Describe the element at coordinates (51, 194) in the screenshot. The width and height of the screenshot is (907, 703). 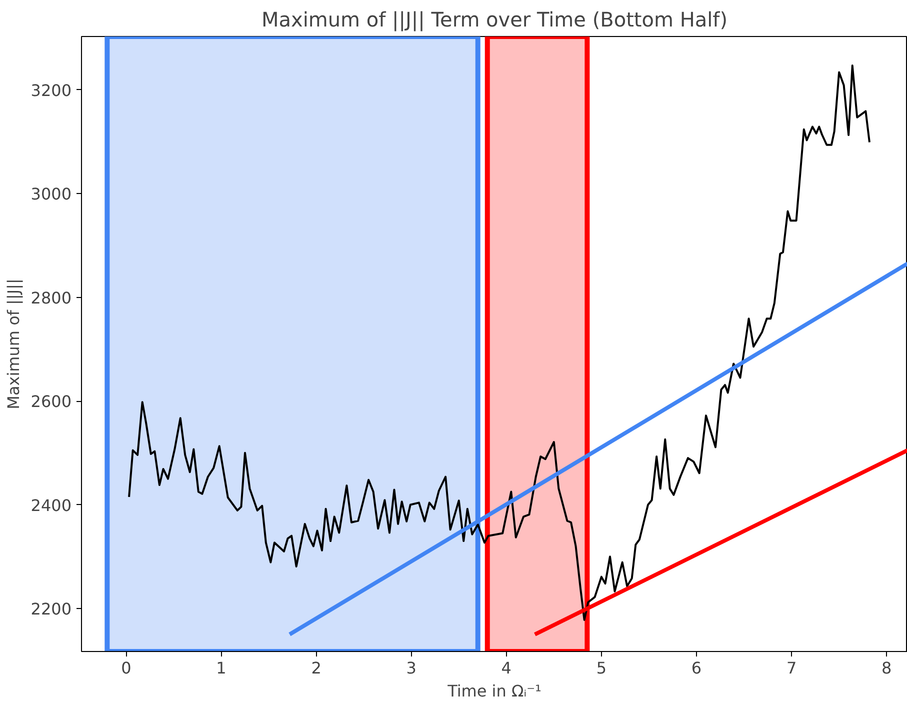
I see `y-tick-label: 3000` at that location.